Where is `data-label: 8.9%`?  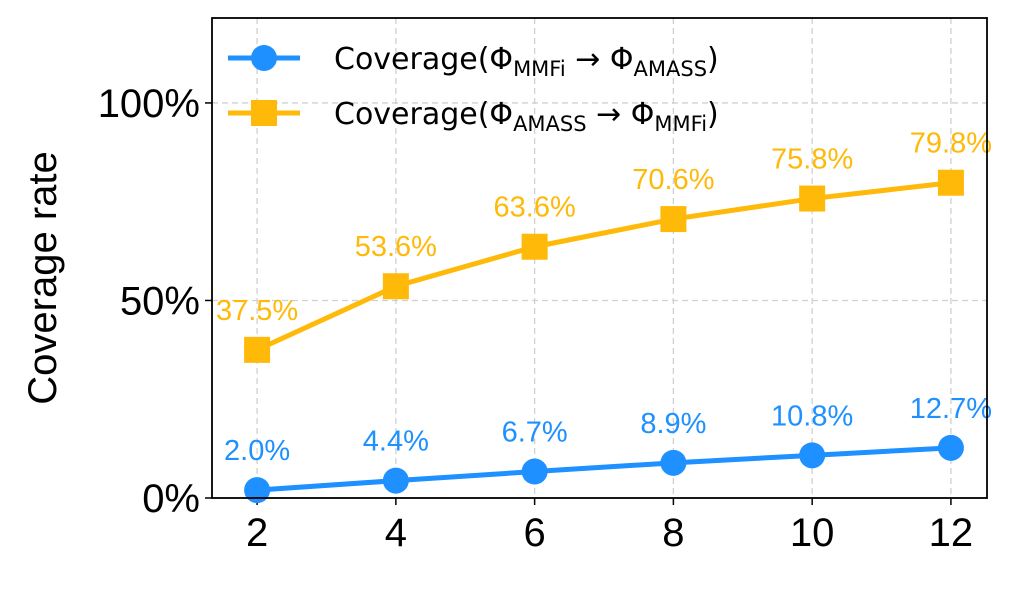 data-label: 8.9% is located at coordinates (673, 424).